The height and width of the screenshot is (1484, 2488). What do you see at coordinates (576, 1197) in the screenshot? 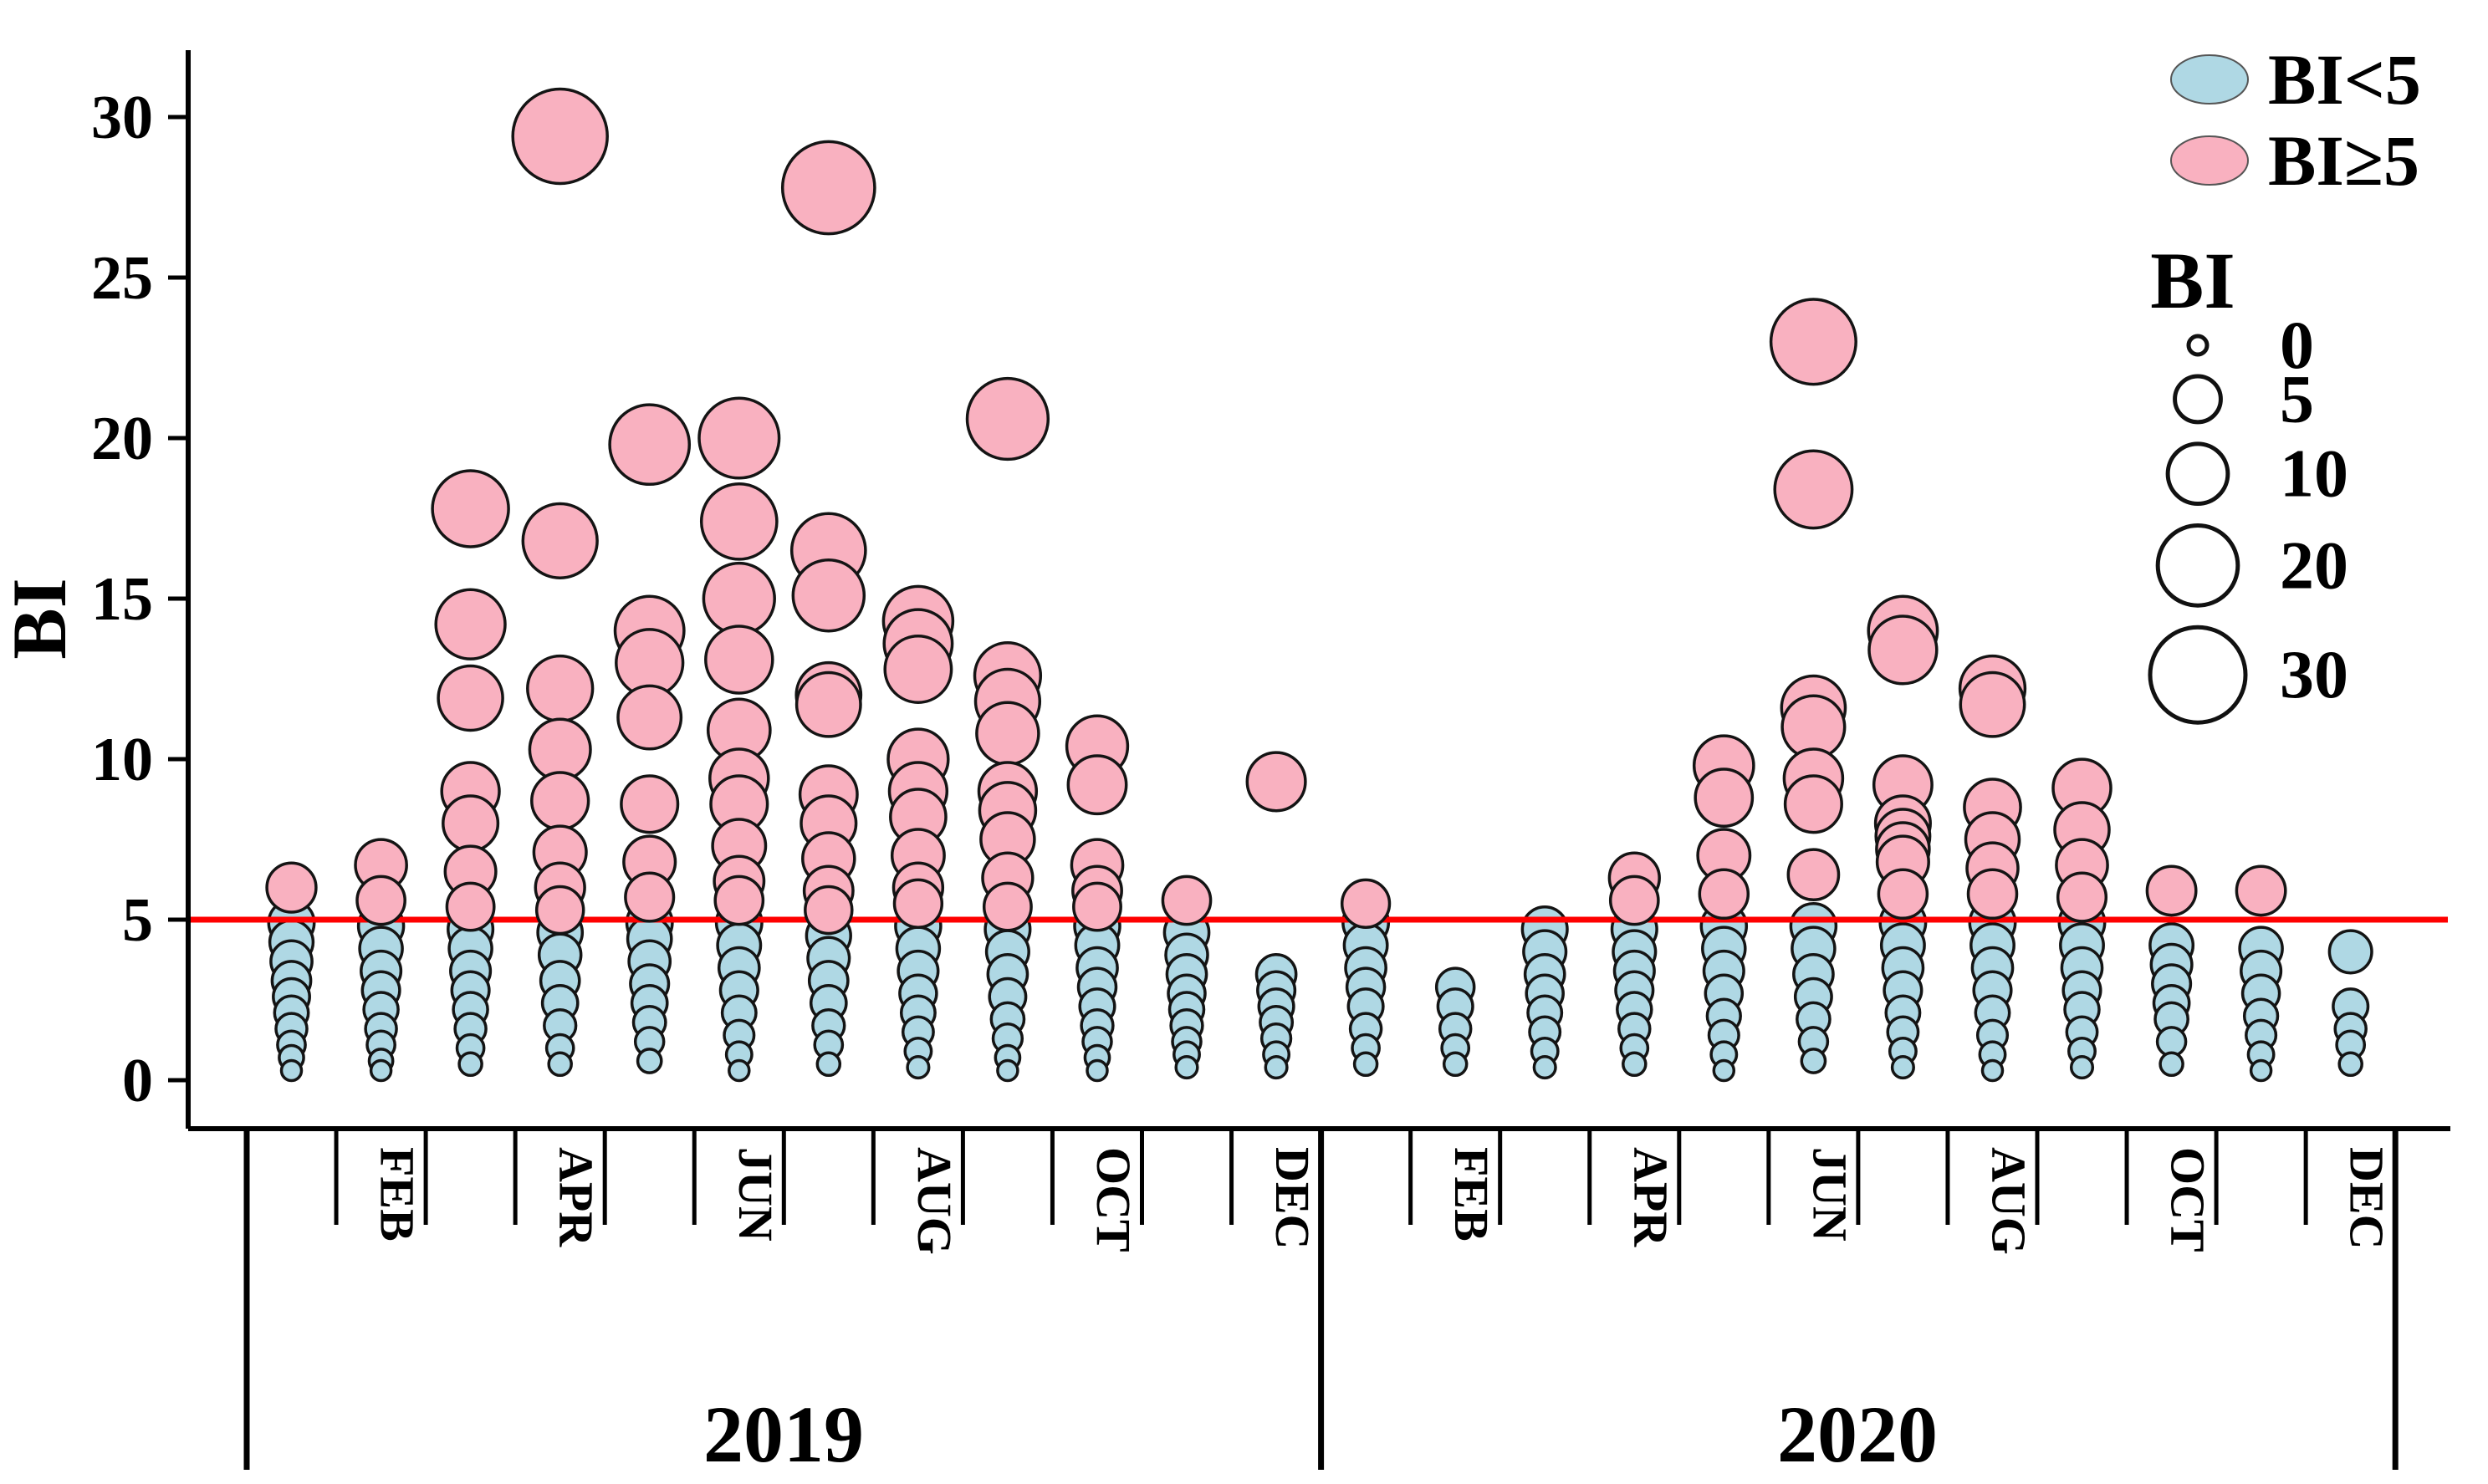
I see `month-label: APR` at bounding box center [576, 1197].